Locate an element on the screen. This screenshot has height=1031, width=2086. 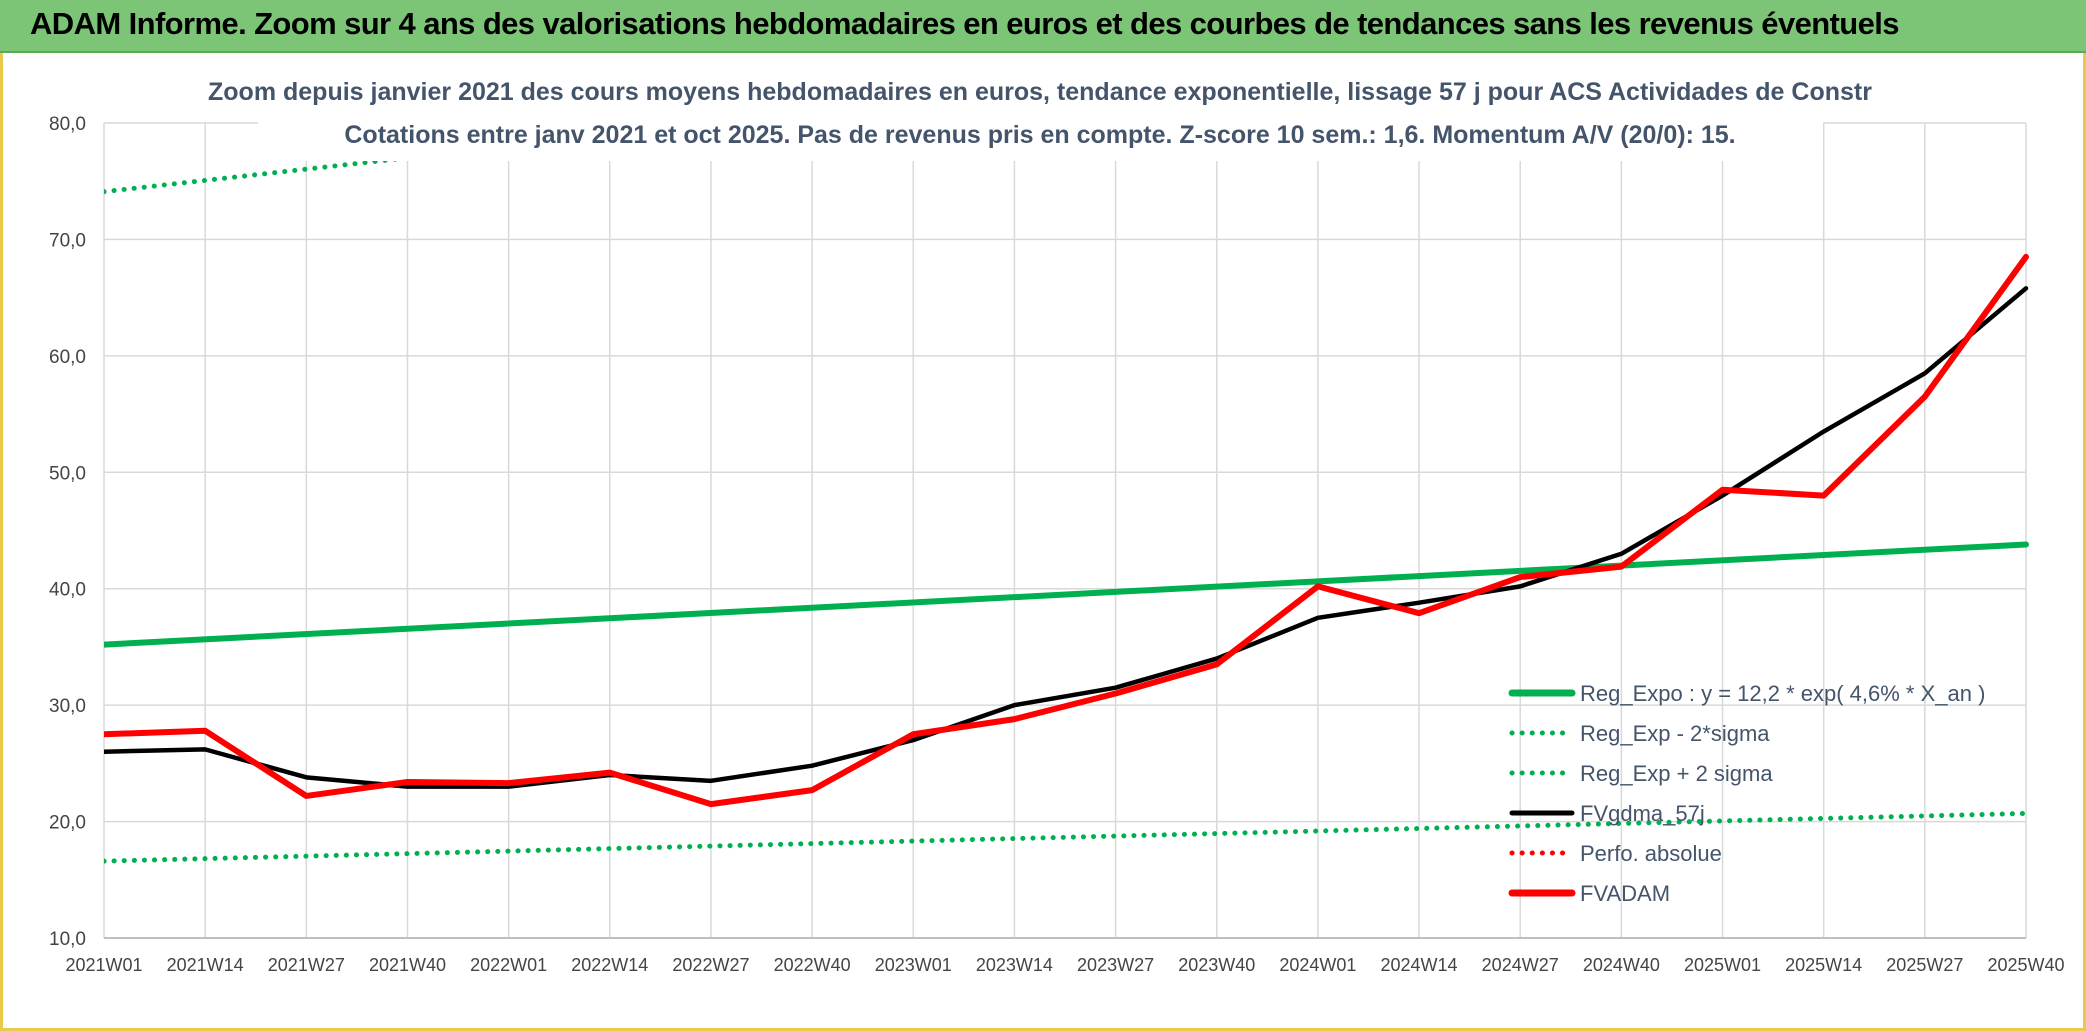
x-tick-label: 2022W27 is located at coordinates (710, 965).